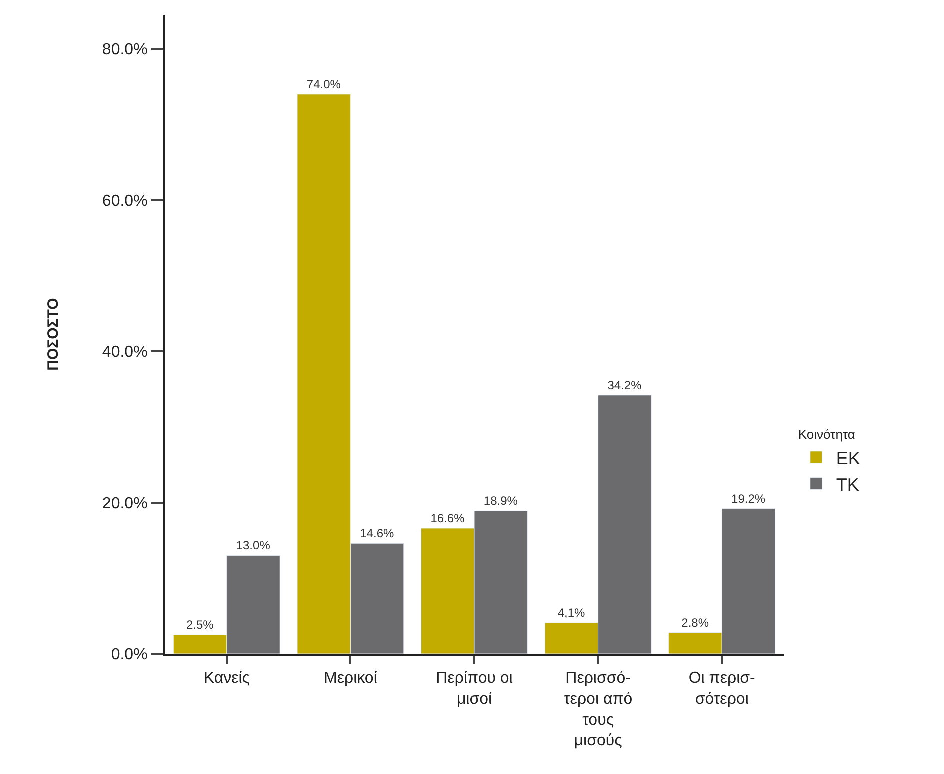  Describe the element at coordinates (377, 533) in the screenshot. I see `data-label: 14.6%` at that location.